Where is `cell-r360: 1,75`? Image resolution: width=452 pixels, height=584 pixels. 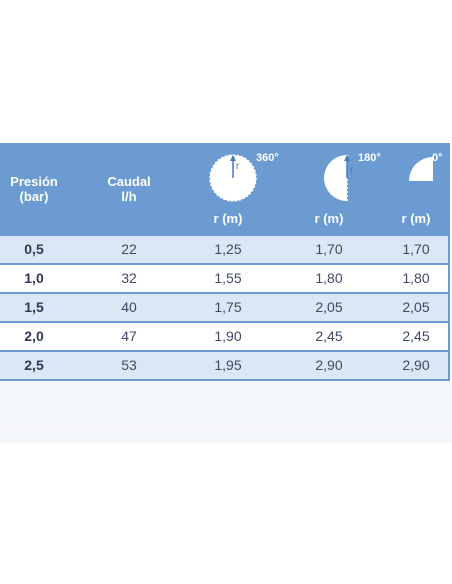
cell-r360: 1,75 is located at coordinates (228, 307).